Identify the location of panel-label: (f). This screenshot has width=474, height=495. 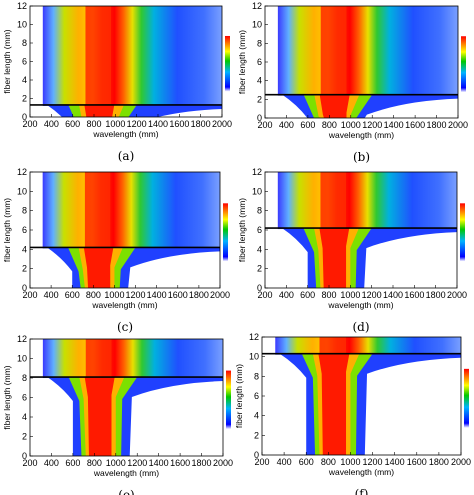
(362, 491).